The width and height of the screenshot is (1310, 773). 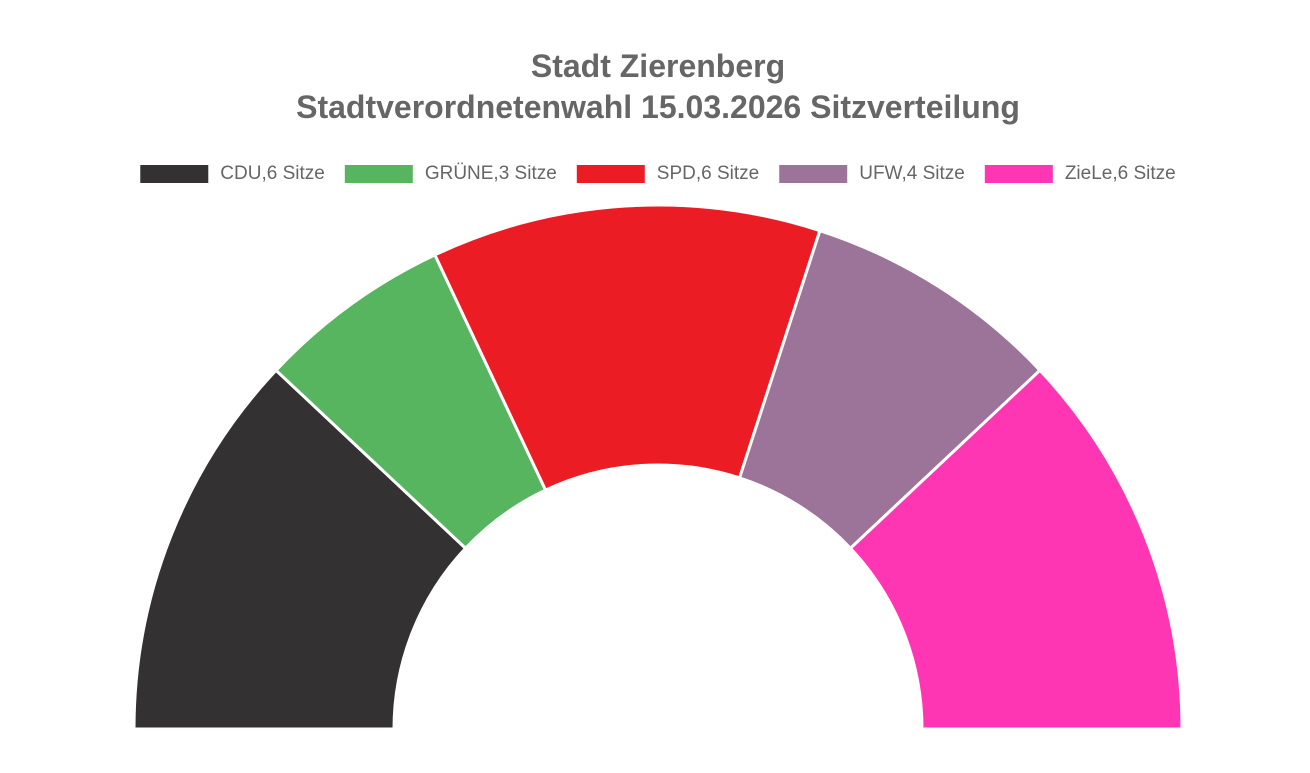 I want to click on legend-label: UFW,4 Sitze, so click(x=912, y=173).